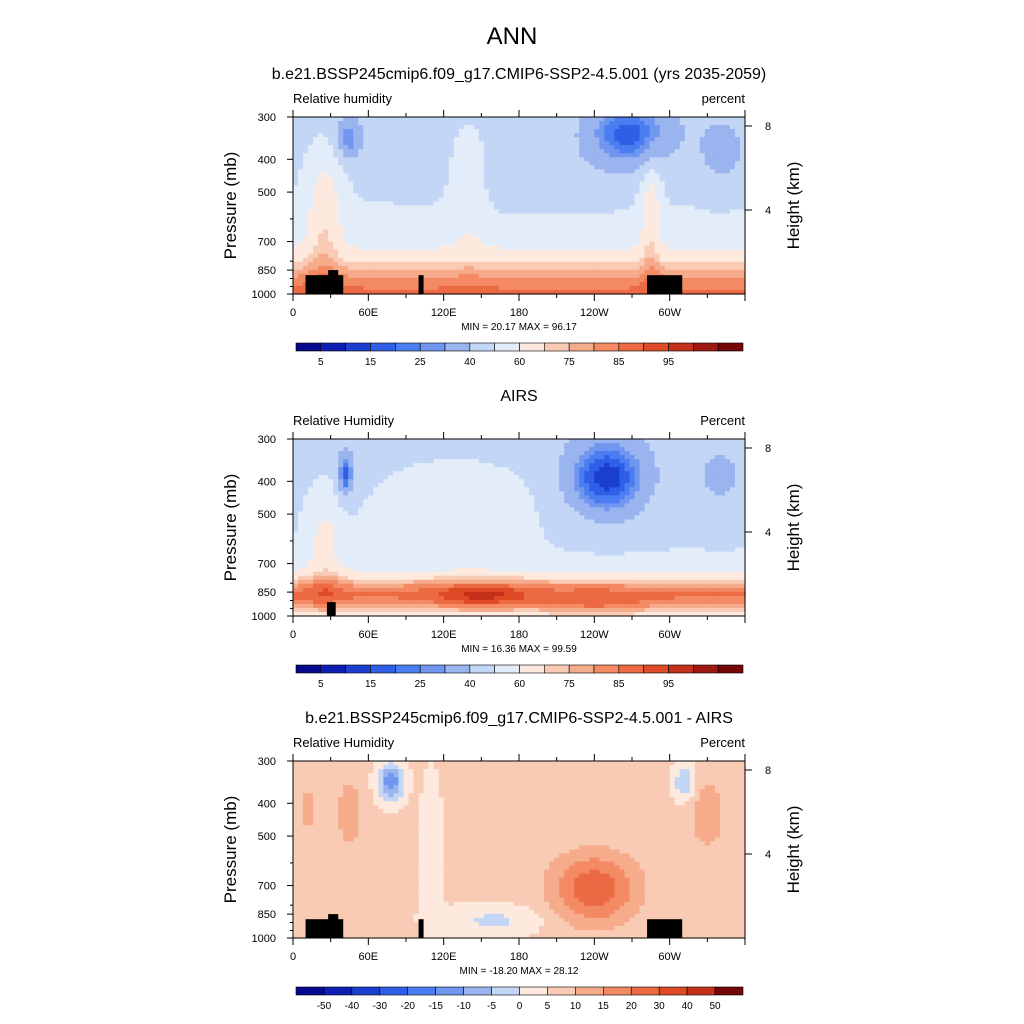  What do you see at coordinates (519, 206) in the screenshot?
I see `heatmap-field` at bounding box center [519, 206].